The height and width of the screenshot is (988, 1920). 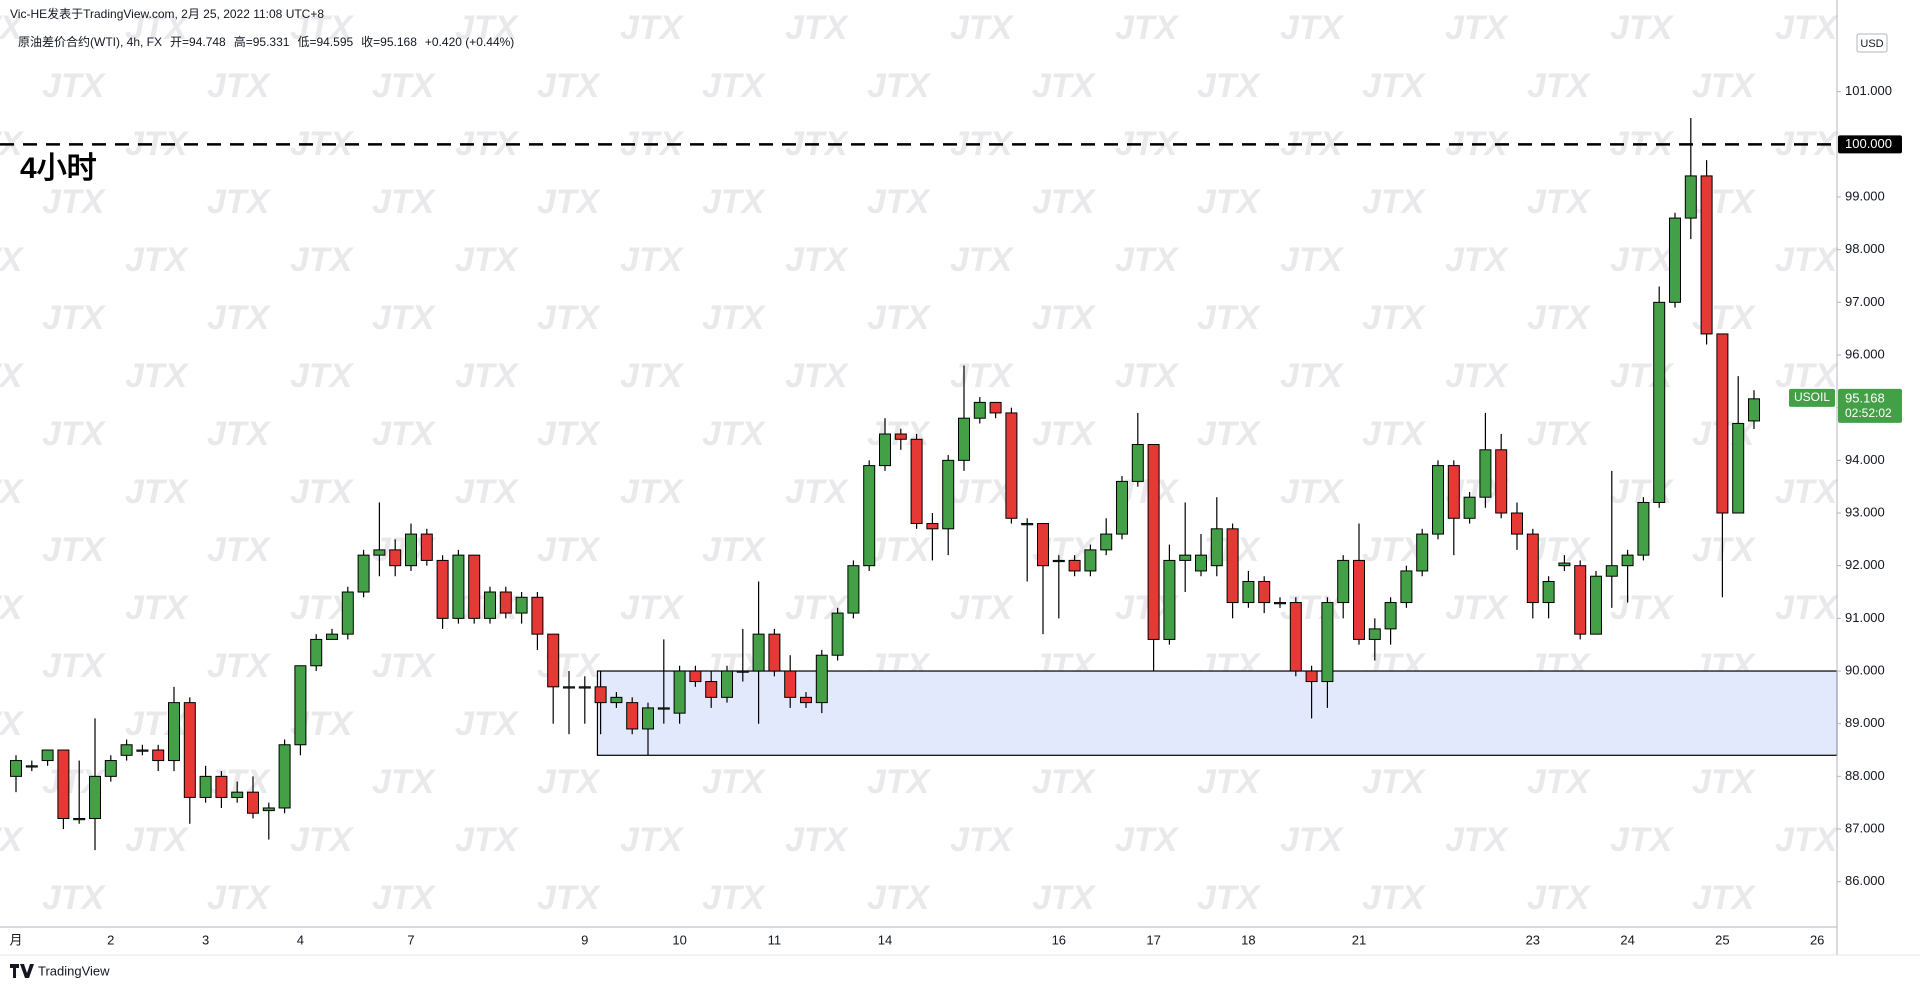 I want to click on x-tick-label: 21, so click(x=1359, y=939).